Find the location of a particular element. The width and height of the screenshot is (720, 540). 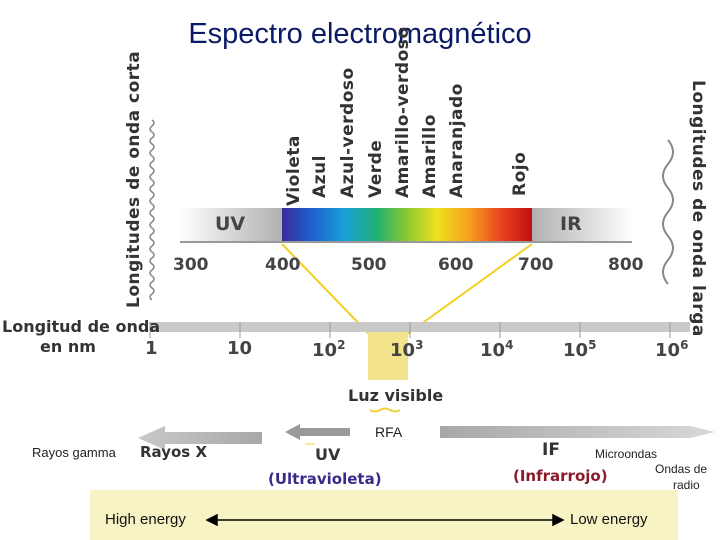

wavelength-label: Longitud de onda is located at coordinates (81, 326).